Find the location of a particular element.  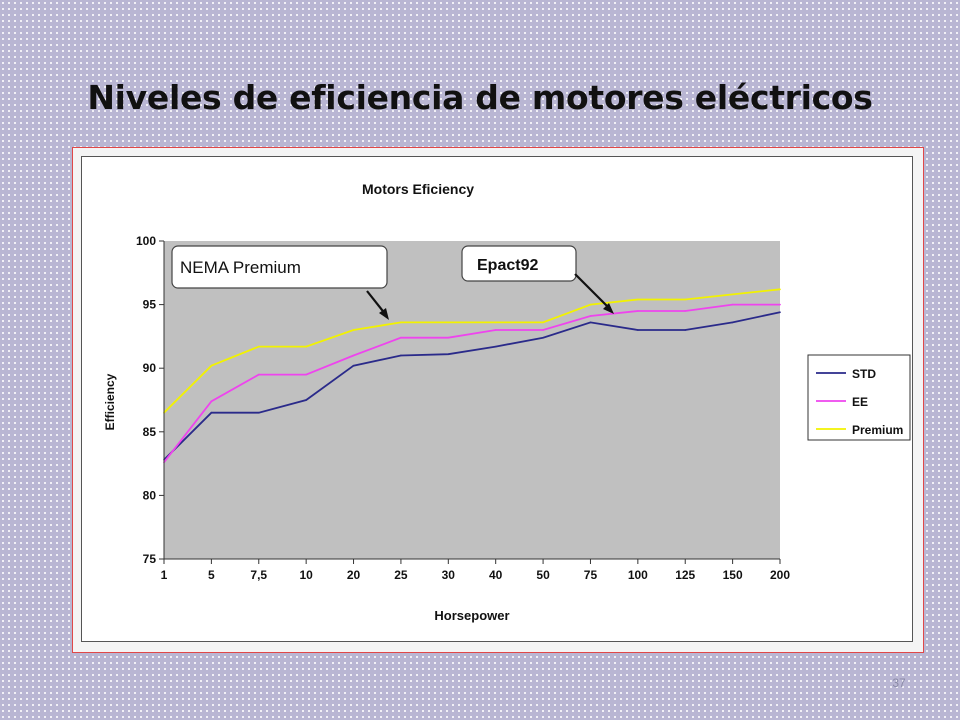

series-line-std is located at coordinates (472, 386).